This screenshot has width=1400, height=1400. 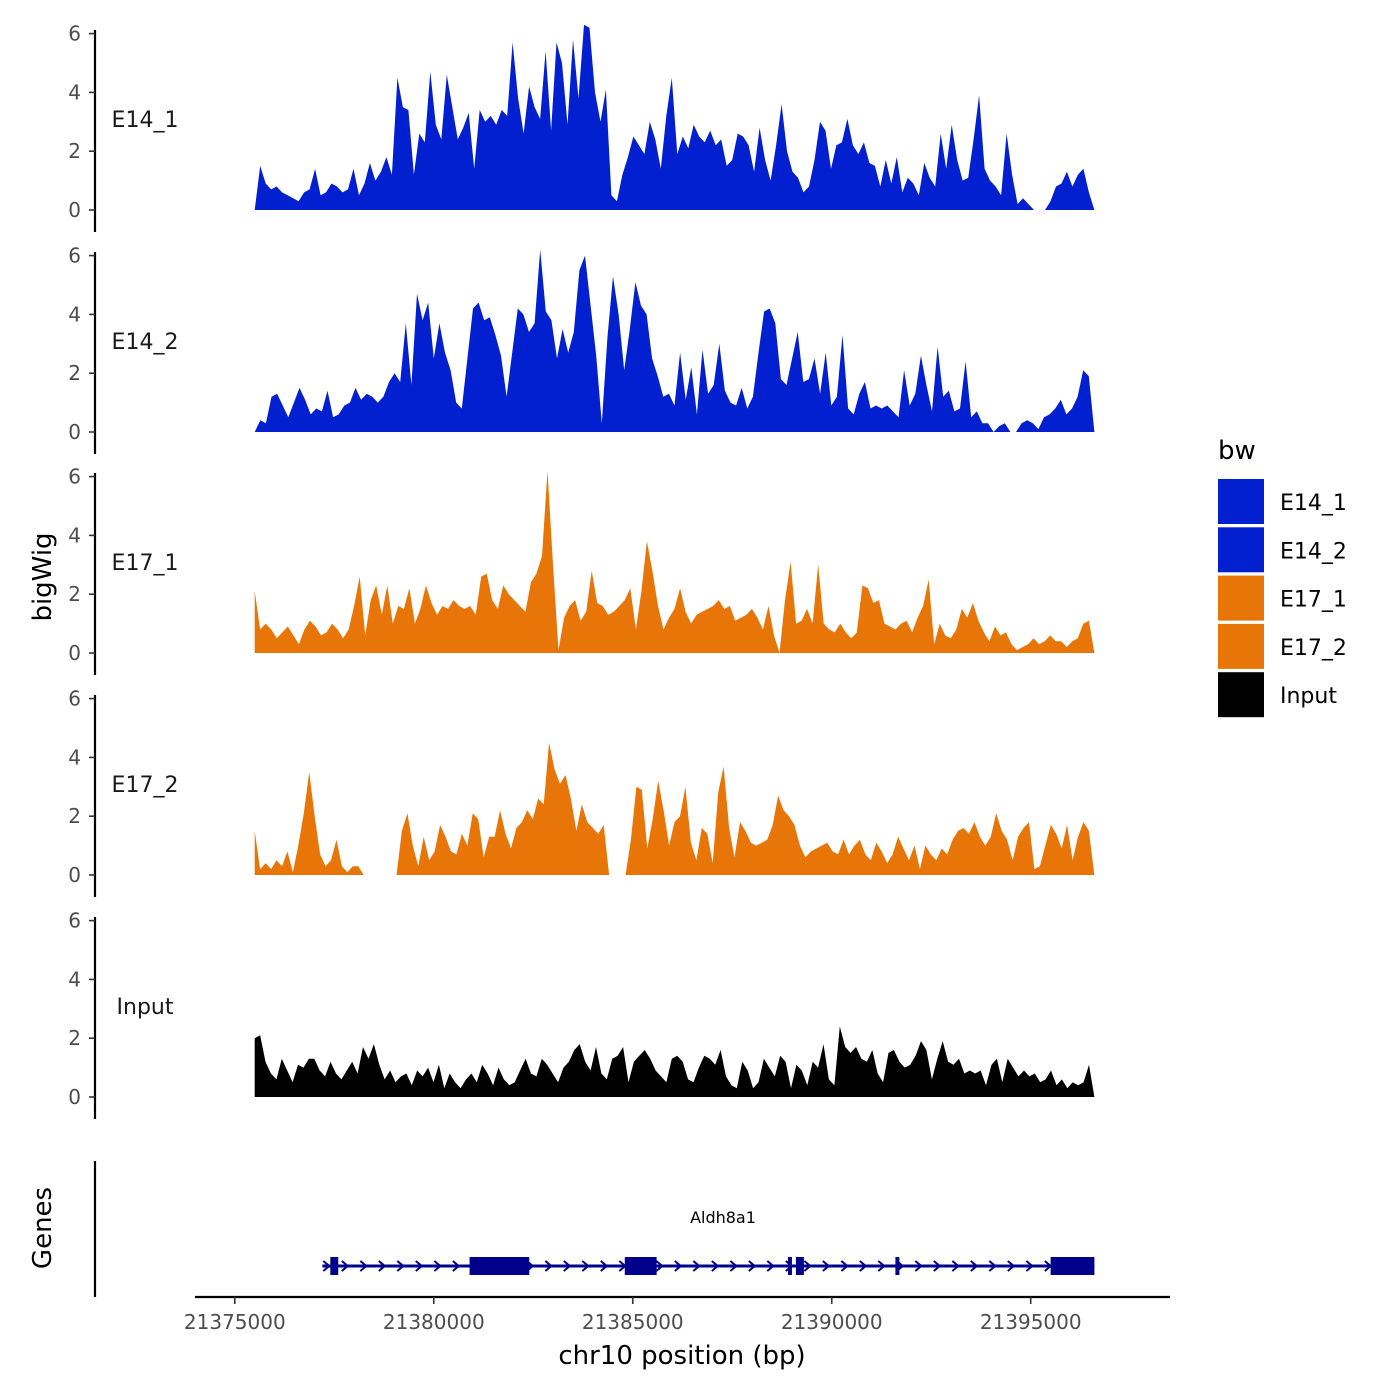 I want to click on x-axis: 21375000 21380000 21385000 21390000 21395000, so click(x=677, y=1314).